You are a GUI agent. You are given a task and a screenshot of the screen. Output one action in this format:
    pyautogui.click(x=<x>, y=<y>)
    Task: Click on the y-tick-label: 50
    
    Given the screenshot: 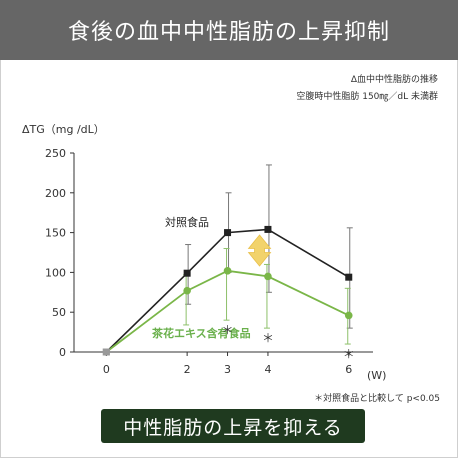 What is the action you would take?
    pyautogui.click(x=59, y=312)
    